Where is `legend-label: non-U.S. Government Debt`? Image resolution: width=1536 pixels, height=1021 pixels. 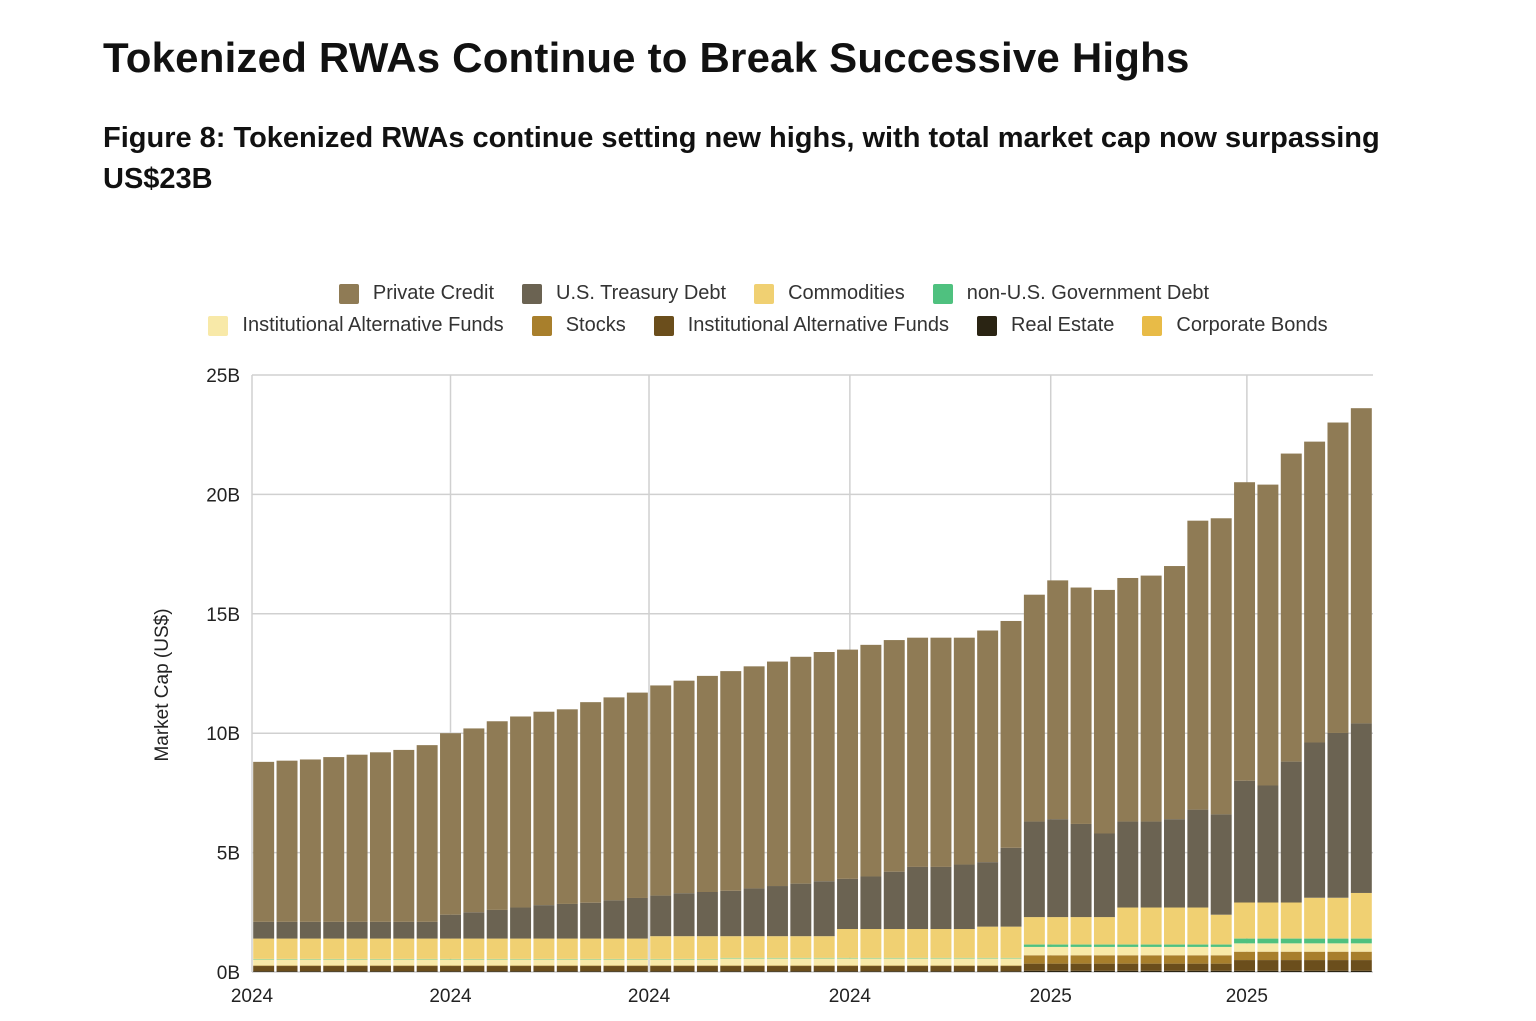 legend-label: non-U.S. Government Debt is located at coordinates (1088, 293).